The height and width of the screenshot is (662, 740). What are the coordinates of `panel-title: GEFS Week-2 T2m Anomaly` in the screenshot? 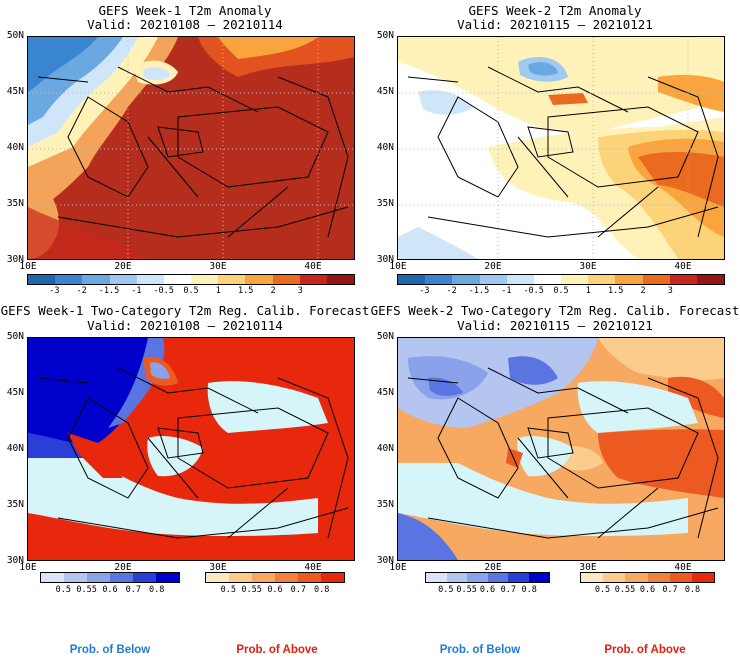 It's located at (555, 10).